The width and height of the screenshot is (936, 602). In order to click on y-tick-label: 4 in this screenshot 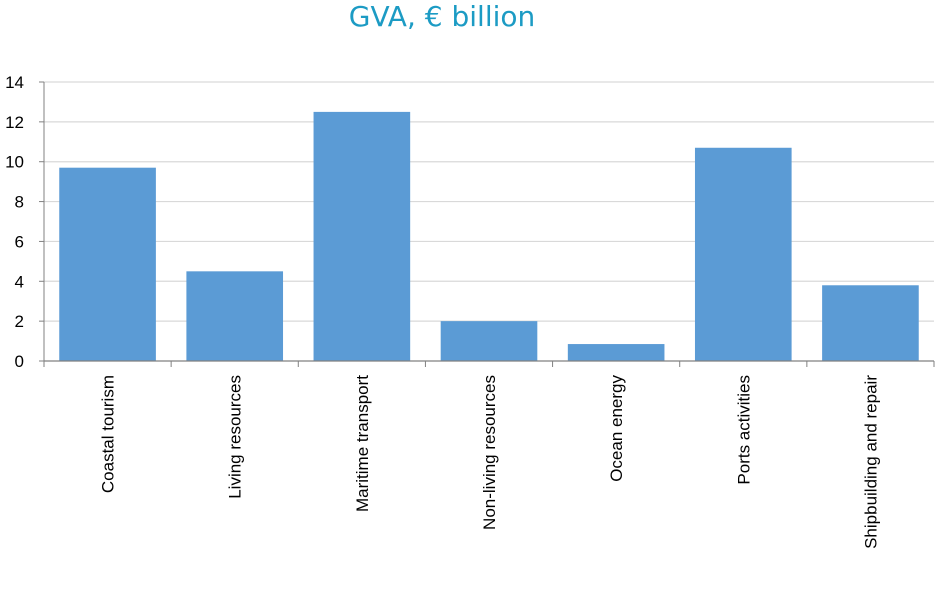, I will do `click(19, 281)`.